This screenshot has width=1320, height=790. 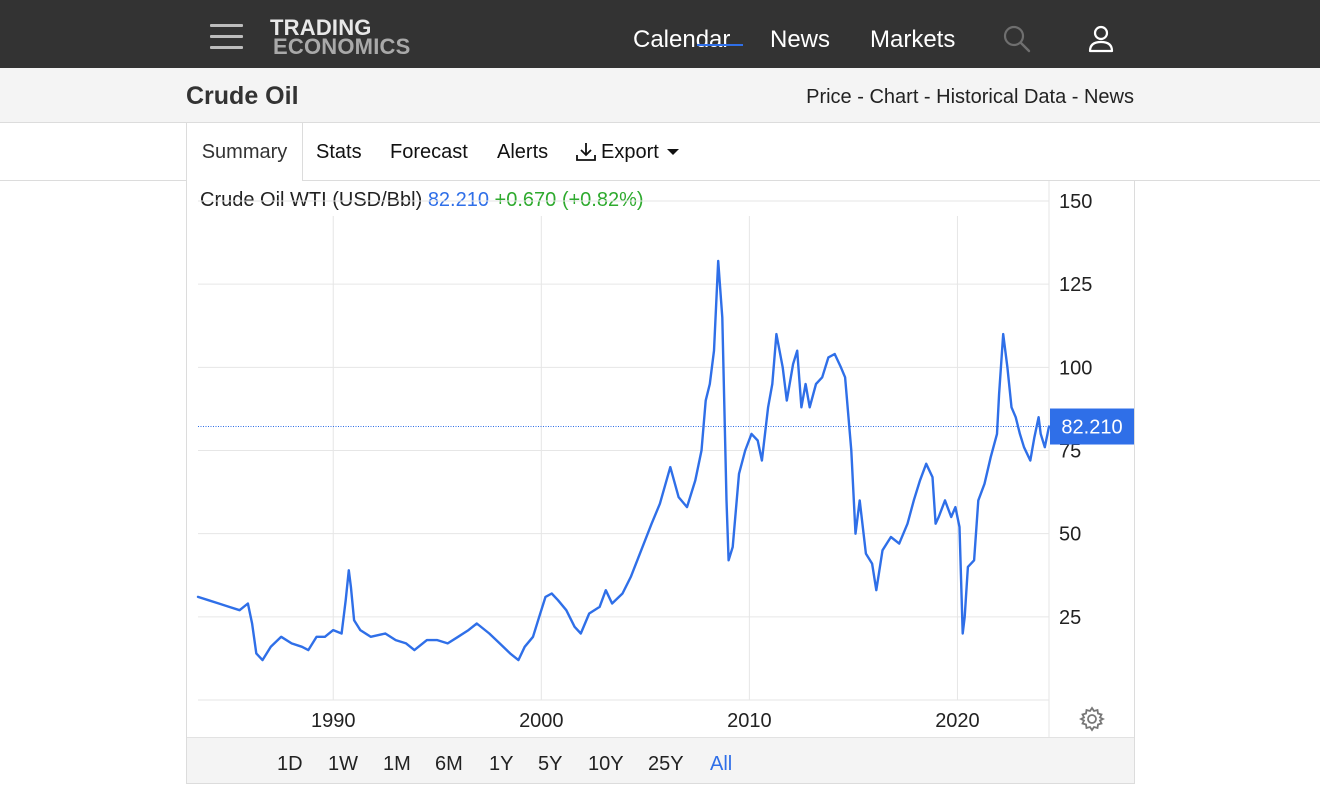 What do you see at coordinates (1001, 97) in the screenshot?
I see `subnav-historical-data-link: Historical Data` at bounding box center [1001, 97].